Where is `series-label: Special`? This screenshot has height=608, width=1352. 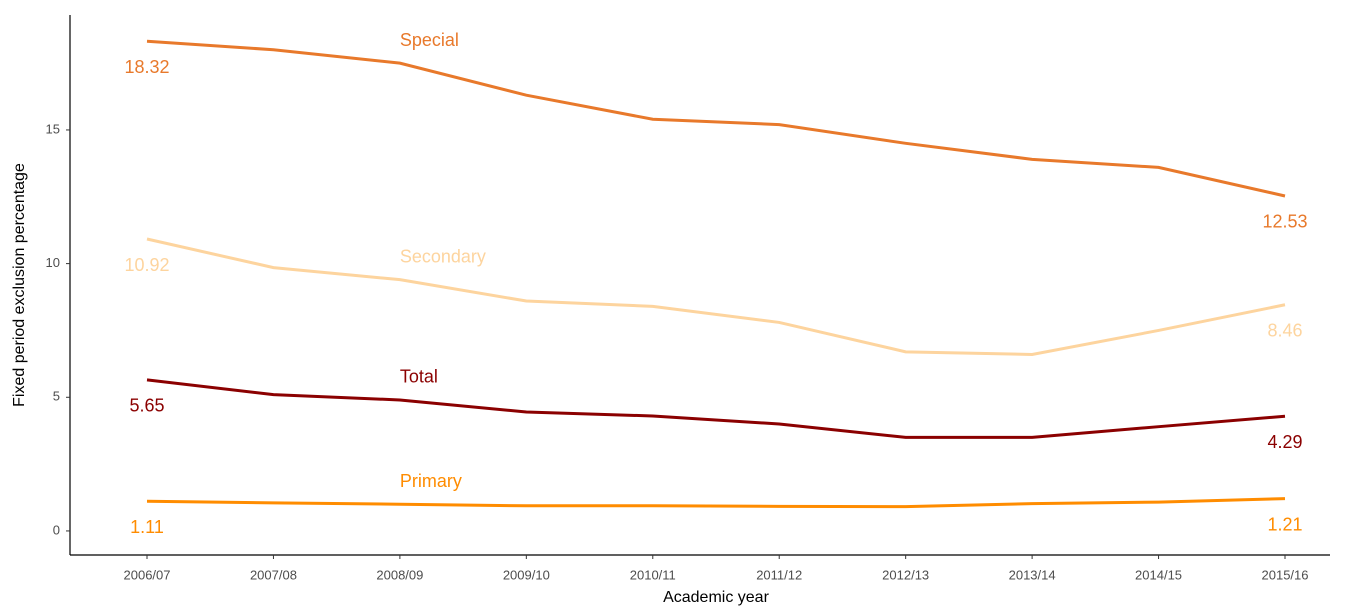 series-label: Special is located at coordinates (429, 40).